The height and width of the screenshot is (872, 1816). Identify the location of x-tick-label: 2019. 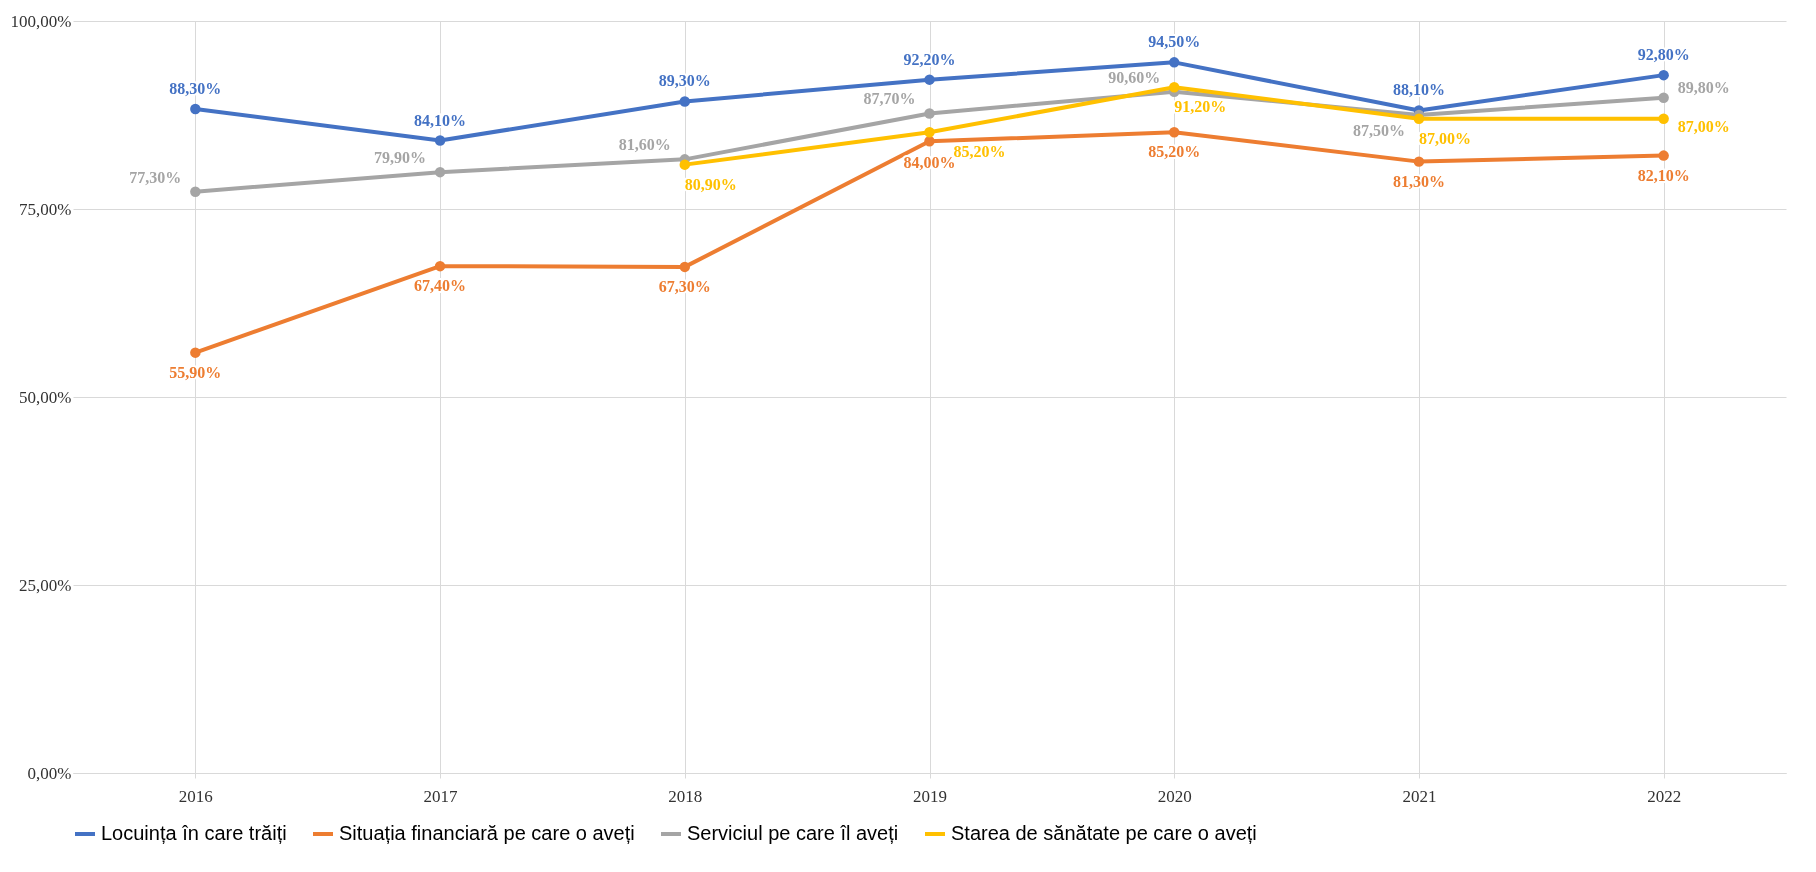
(930, 796).